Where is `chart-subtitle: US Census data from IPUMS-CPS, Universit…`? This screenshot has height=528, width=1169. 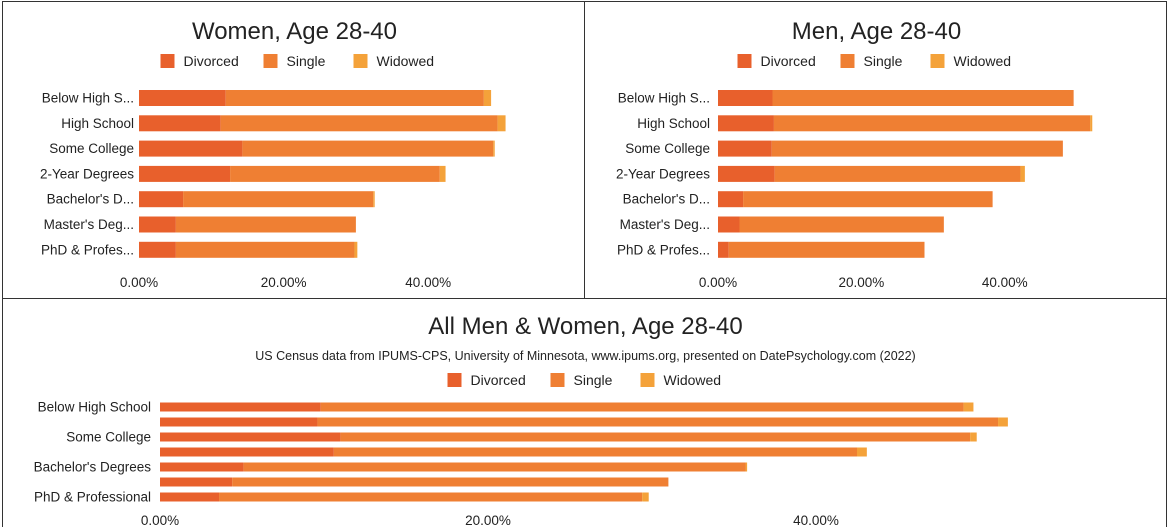 chart-subtitle: US Census data from IPUMS-CPS, Universit… is located at coordinates (585, 356).